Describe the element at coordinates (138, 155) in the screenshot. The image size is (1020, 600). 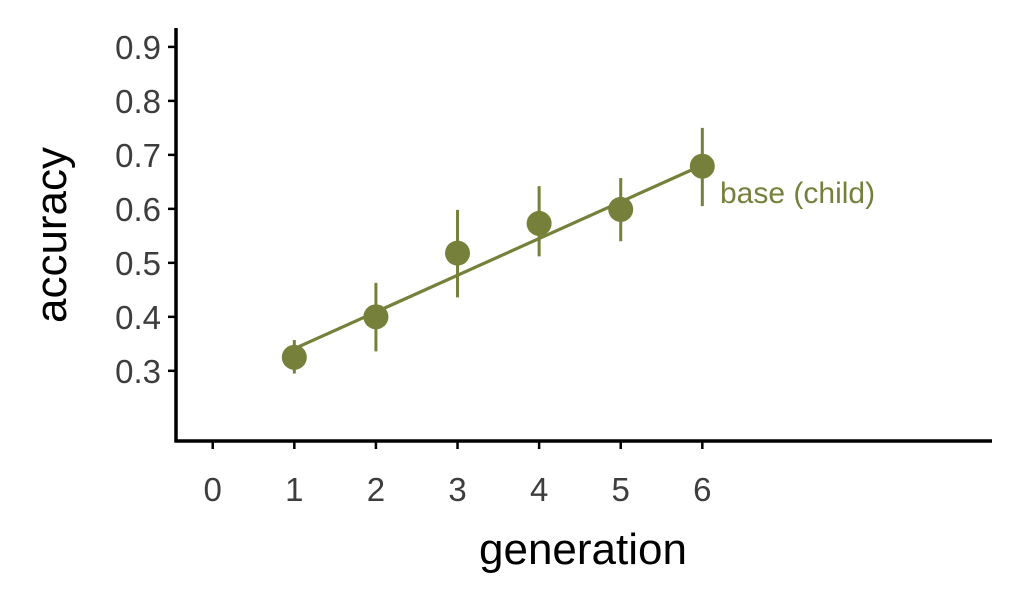
I see `y-tick-label: 0.7` at that location.